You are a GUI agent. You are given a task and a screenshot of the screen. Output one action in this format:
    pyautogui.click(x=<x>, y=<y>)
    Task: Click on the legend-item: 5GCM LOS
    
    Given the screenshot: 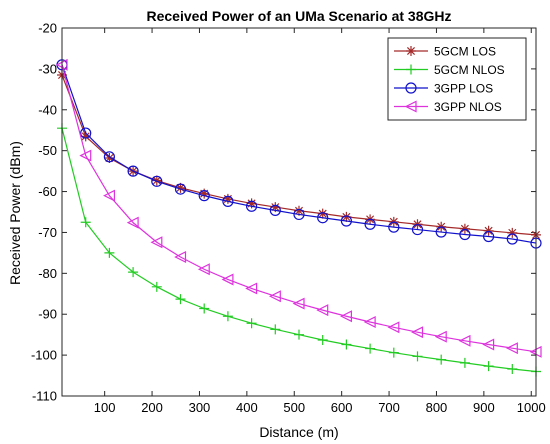 What is the action you would take?
    pyautogui.click(x=445, y=52)
    